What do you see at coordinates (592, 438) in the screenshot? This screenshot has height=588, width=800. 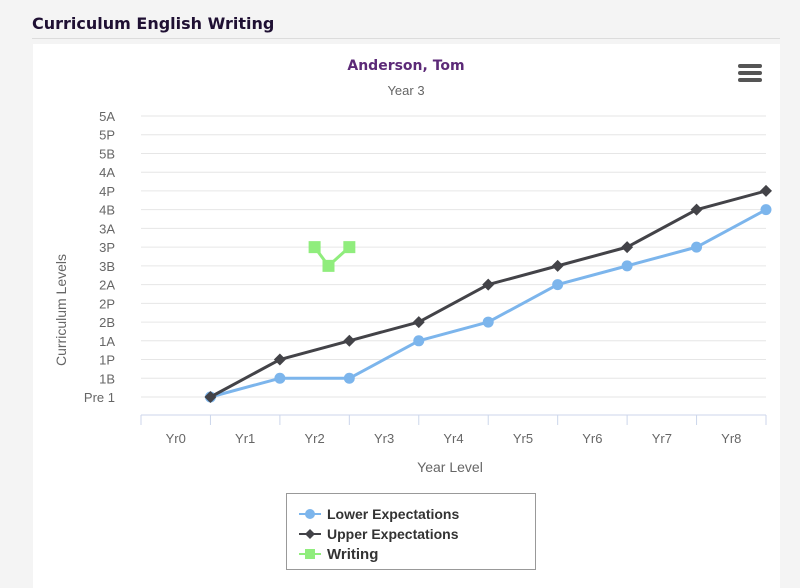 I see `x-tick-label: Yr6` at bounding box center [592, 438].